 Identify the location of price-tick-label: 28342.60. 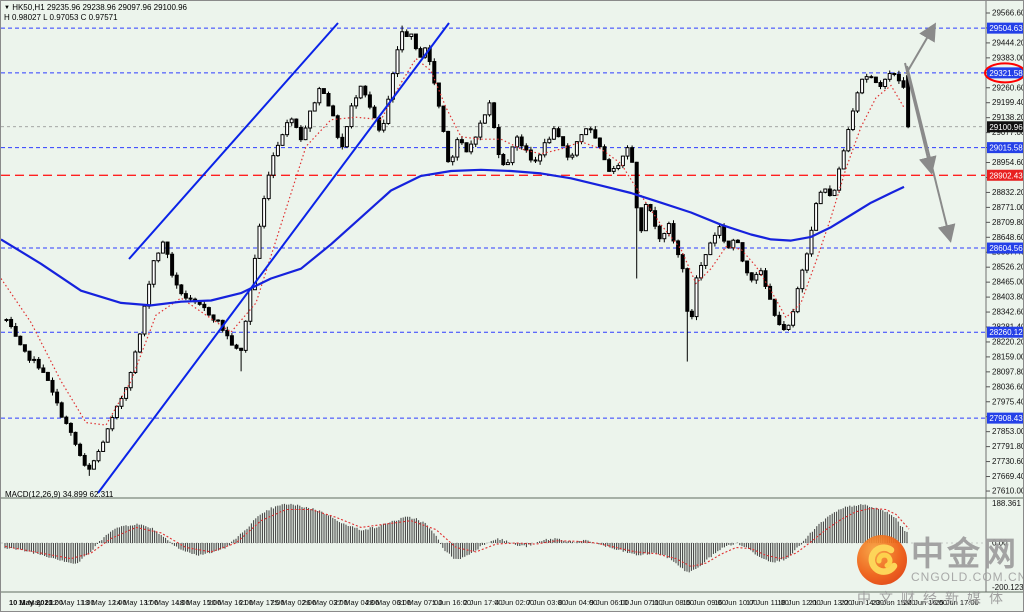
(1008, 312).